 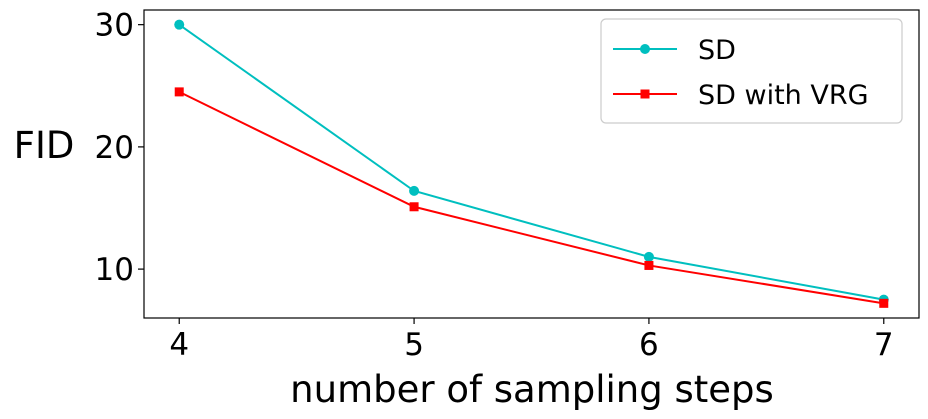 What do you see at coordinates (44, 145) in the screenshot?
I see `y-axis-label: FID` at bounding box center [44, 145].